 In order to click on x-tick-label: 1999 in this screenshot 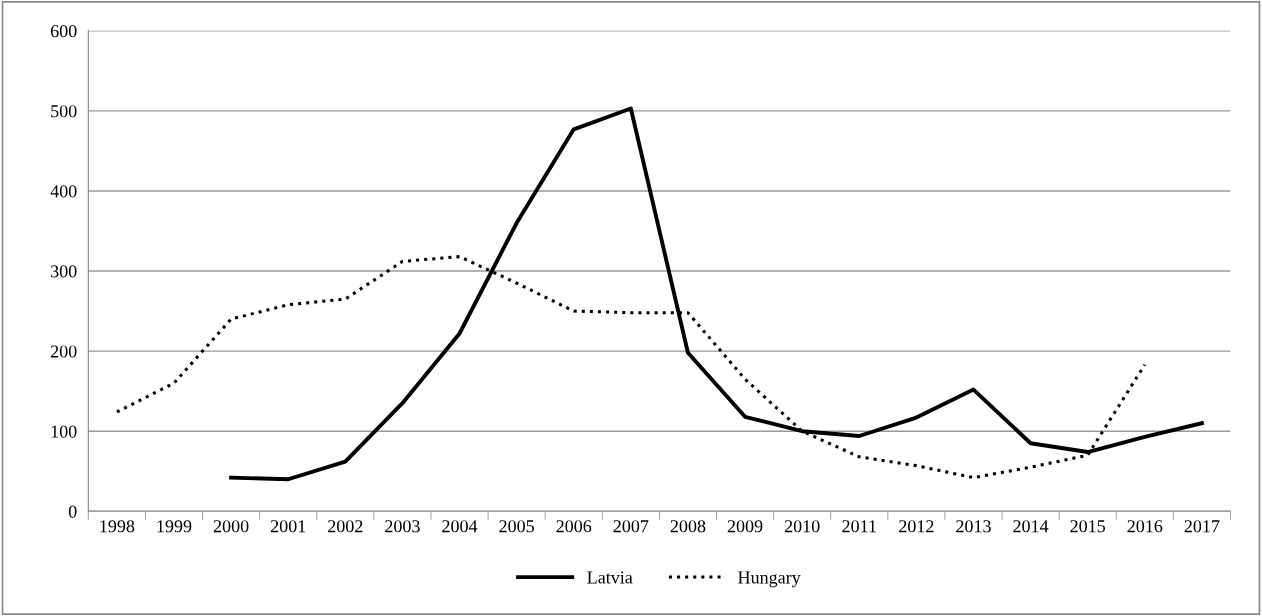, I will do `click(174, 526)`.